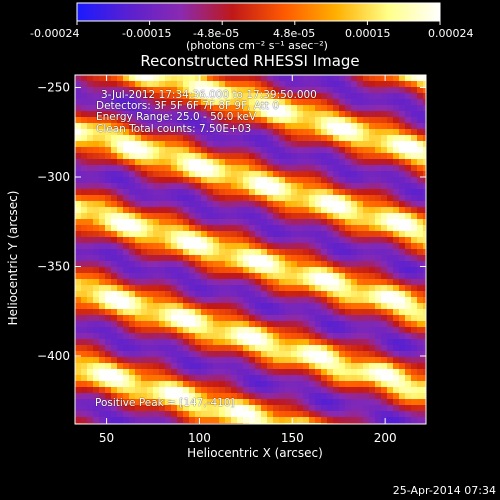  What do you see at coordinates (444, 490) in the screenshot?
I see `footer-date: 25-Apr-2014 07:34` at bounding box center [444, 490].